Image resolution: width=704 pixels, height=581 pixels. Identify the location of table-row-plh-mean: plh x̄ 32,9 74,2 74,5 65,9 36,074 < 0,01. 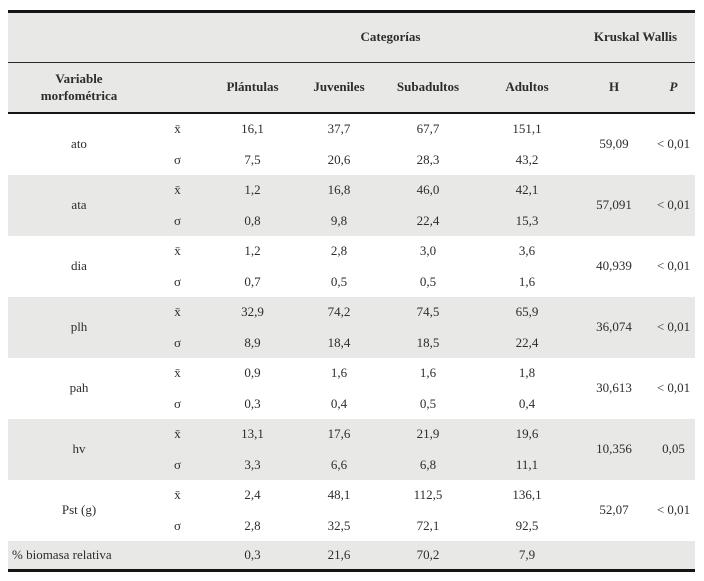
(351, 327).